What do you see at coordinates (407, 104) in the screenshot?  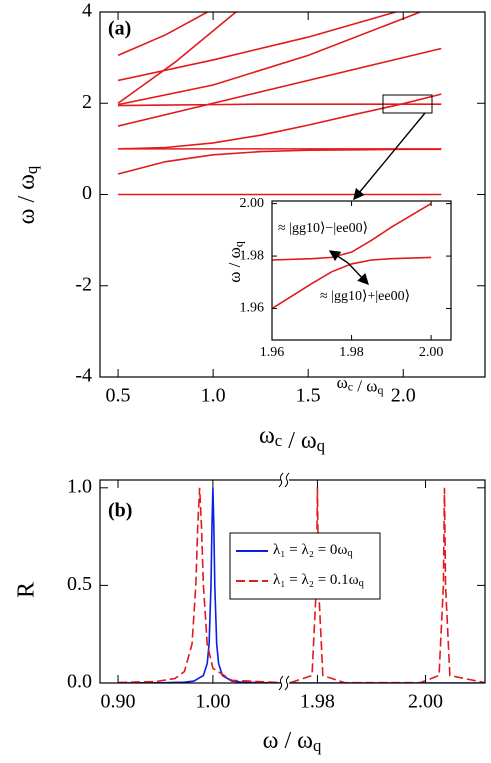 I see `zoom-region` at bounding box center [407, 104].